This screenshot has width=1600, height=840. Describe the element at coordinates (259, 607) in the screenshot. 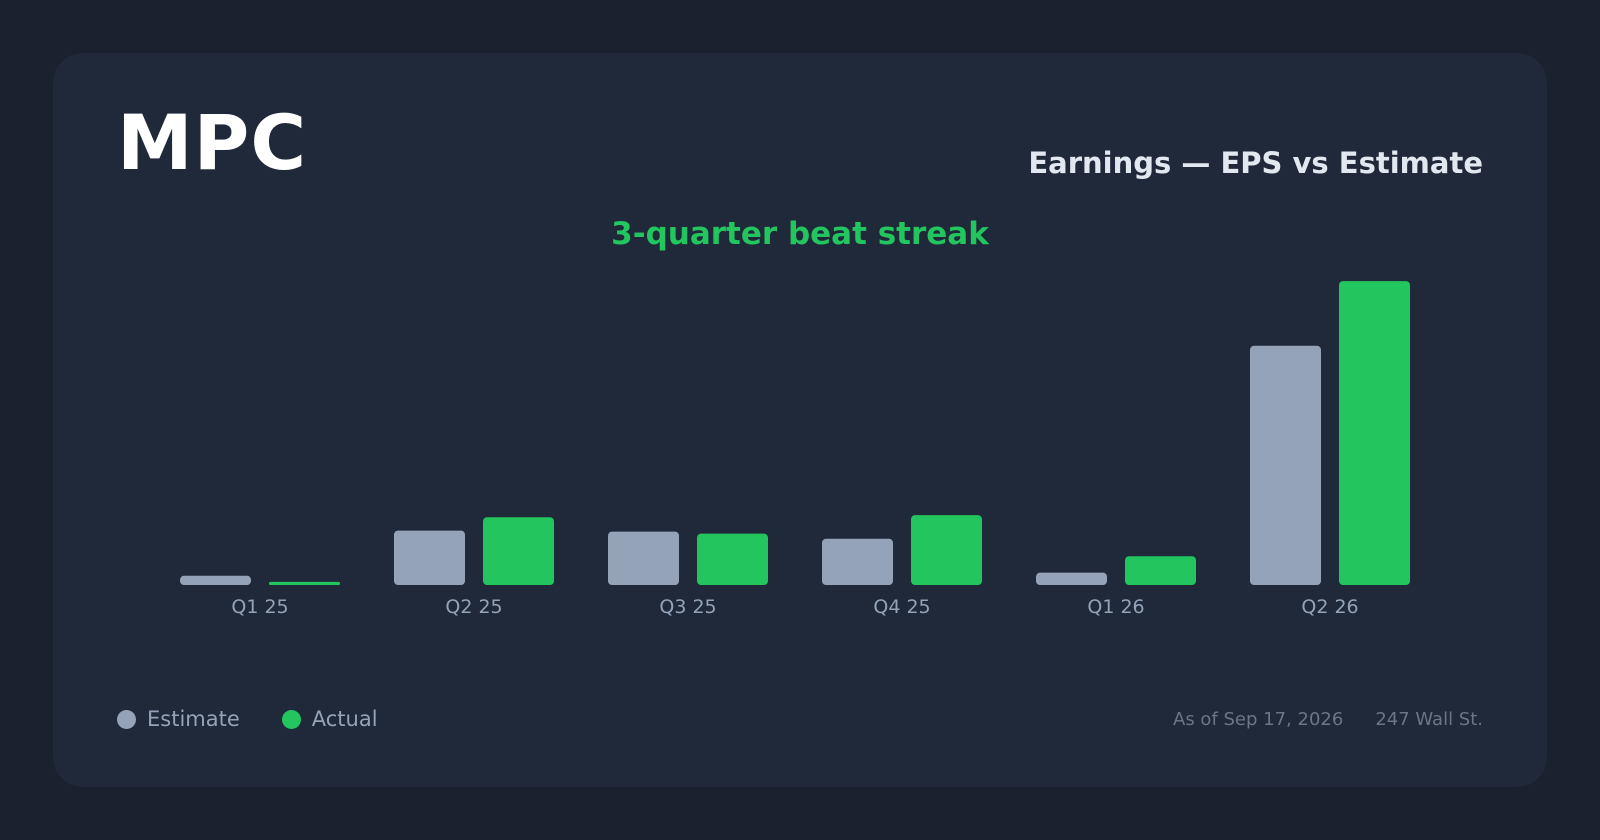

I see `x-tick-label: Q1 25` at that location.